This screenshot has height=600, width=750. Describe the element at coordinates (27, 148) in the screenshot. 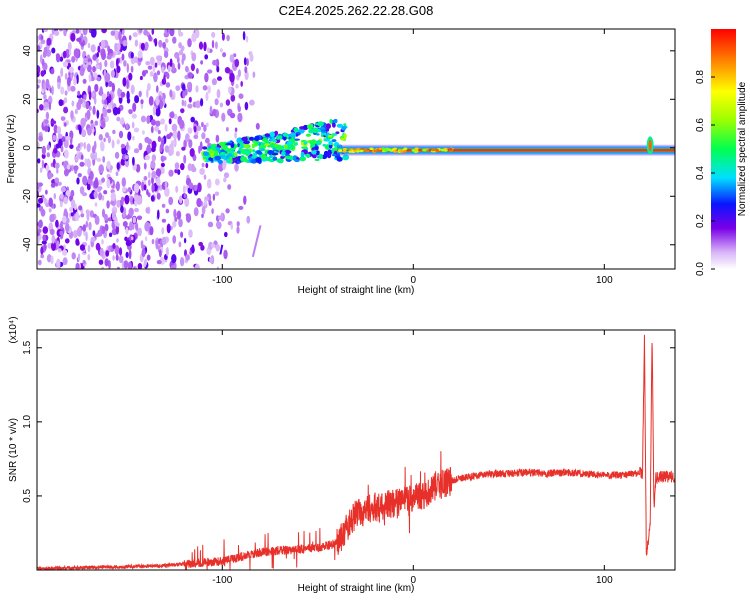

I see `y-tick-label: 0` at that location.